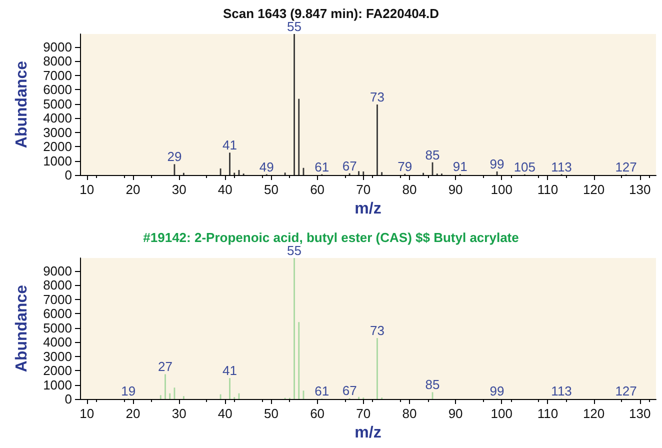 The width and height of the screenshot is (662, 448). Describe the element at coordinates (331, 237) in the screenshot. I see `chart-title: #19142: 2-Propenoic acid, butyl ester (CAS) $$ Butyl acrylate` at that location.